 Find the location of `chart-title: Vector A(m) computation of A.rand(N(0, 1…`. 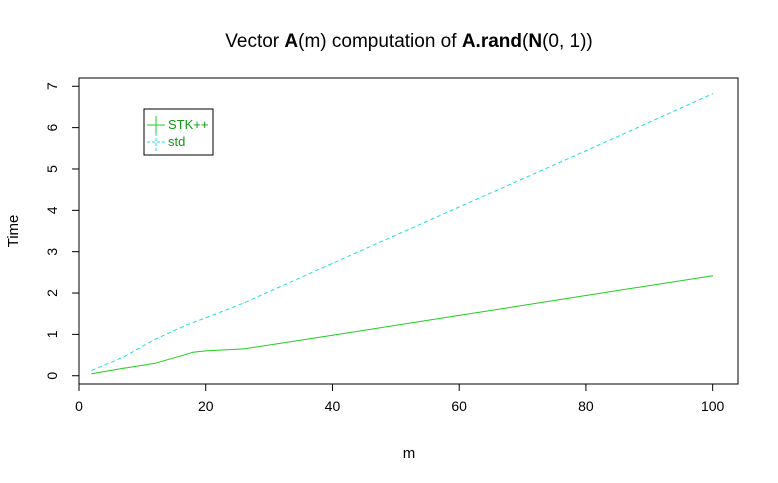

chart-title: Vector A(m) computation of A.rand(N(0, 1… is located at coordinates (409, 41).